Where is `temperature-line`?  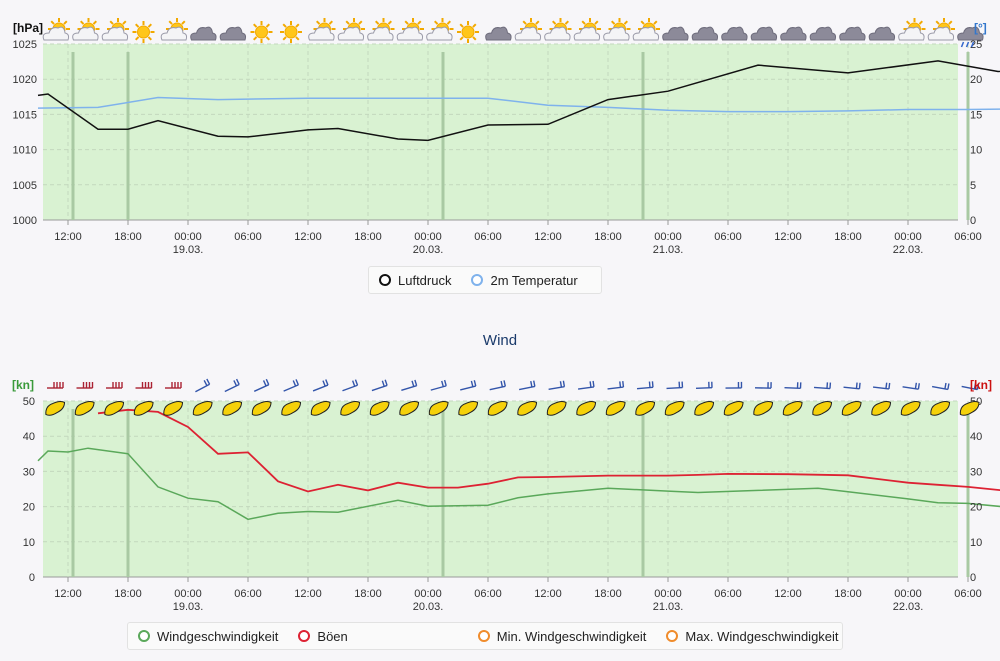
temperature-line is located at coordinates (518, 104).